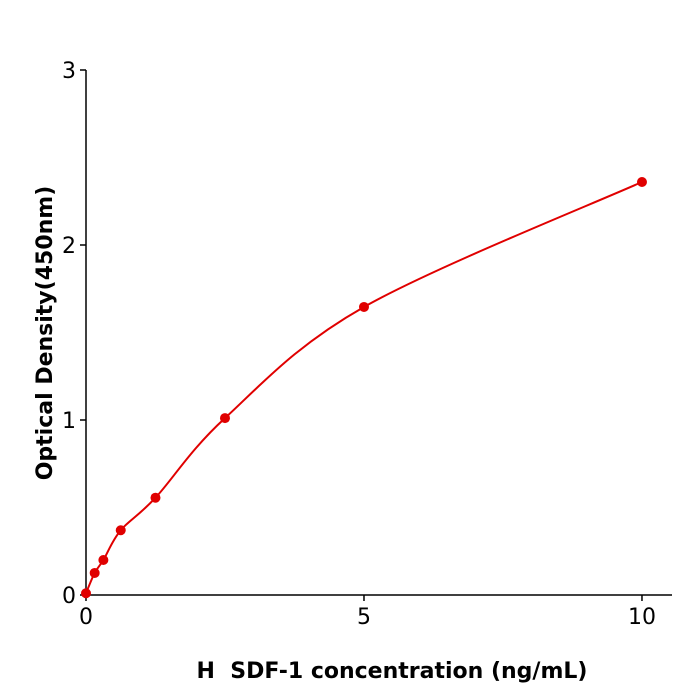  What do you see at coordinates (69, 246) in the screenshot?
I see `y-tick-label: 2` at bounding box center [69, 246].